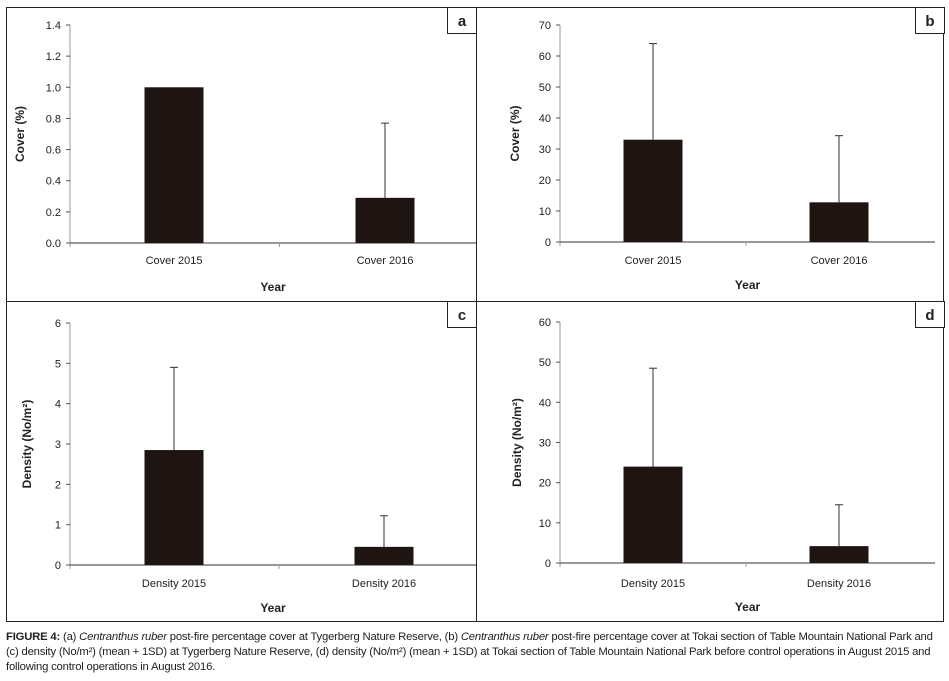 This screenshot has width=949, height=681. Describe the element at coordinates (58, 324) in the screenshot. I see `y-tick-label: 6` at that location.